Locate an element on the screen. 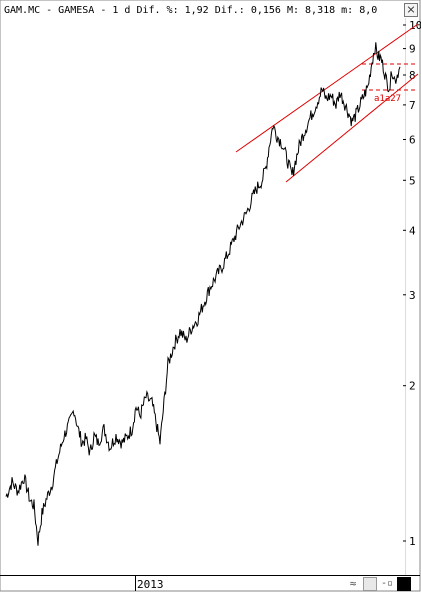 The height and width of the screenshot is (592, 421). y-tick-label: 7 is located at coordinates (412, 105).